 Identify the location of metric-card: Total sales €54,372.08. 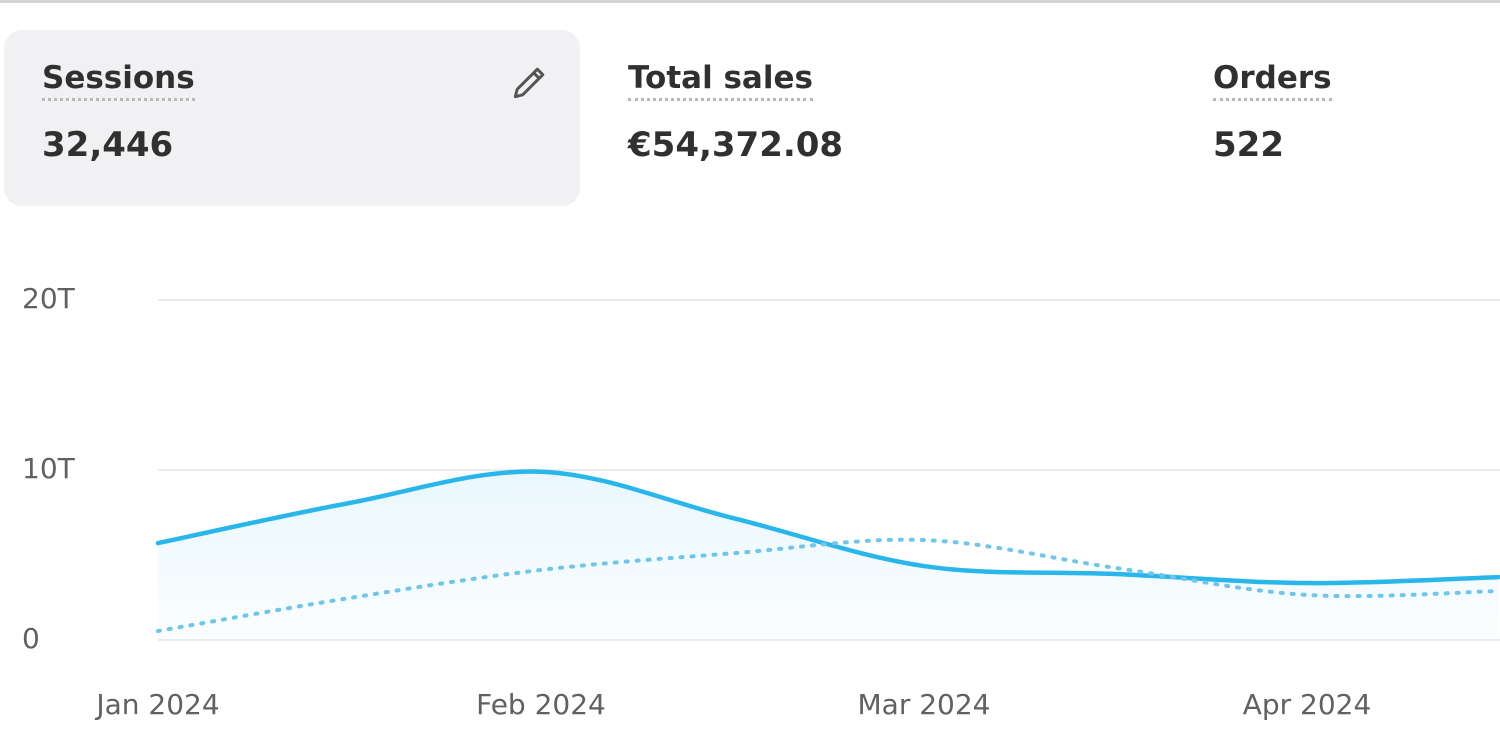
(870, 118).